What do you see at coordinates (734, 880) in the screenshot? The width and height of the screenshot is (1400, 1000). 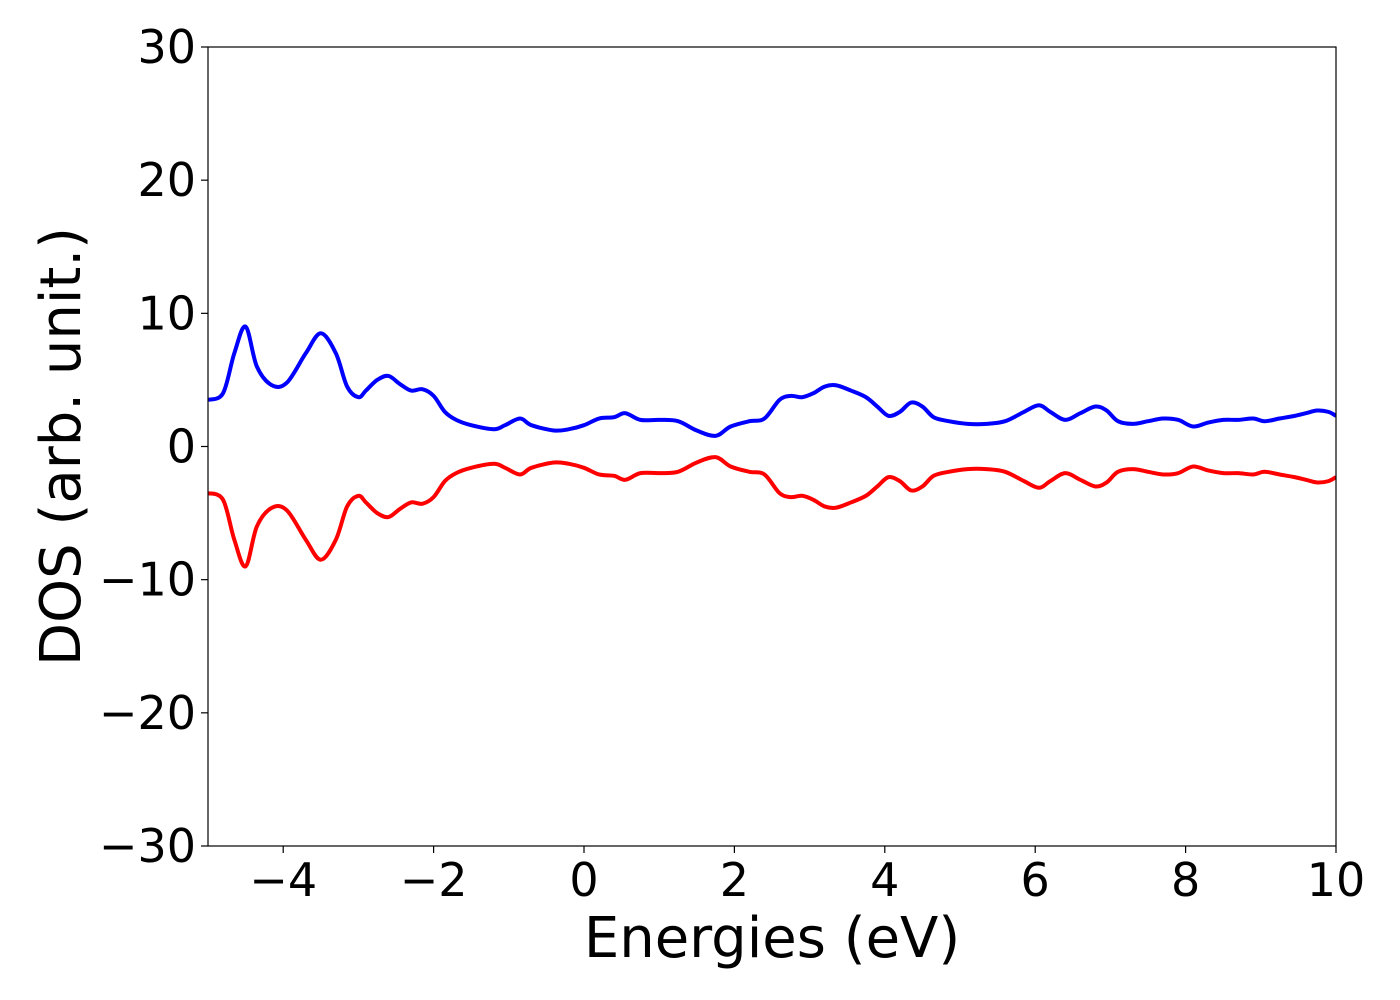 I see `x-tick-label: 2` at bounding box center [734, 880].